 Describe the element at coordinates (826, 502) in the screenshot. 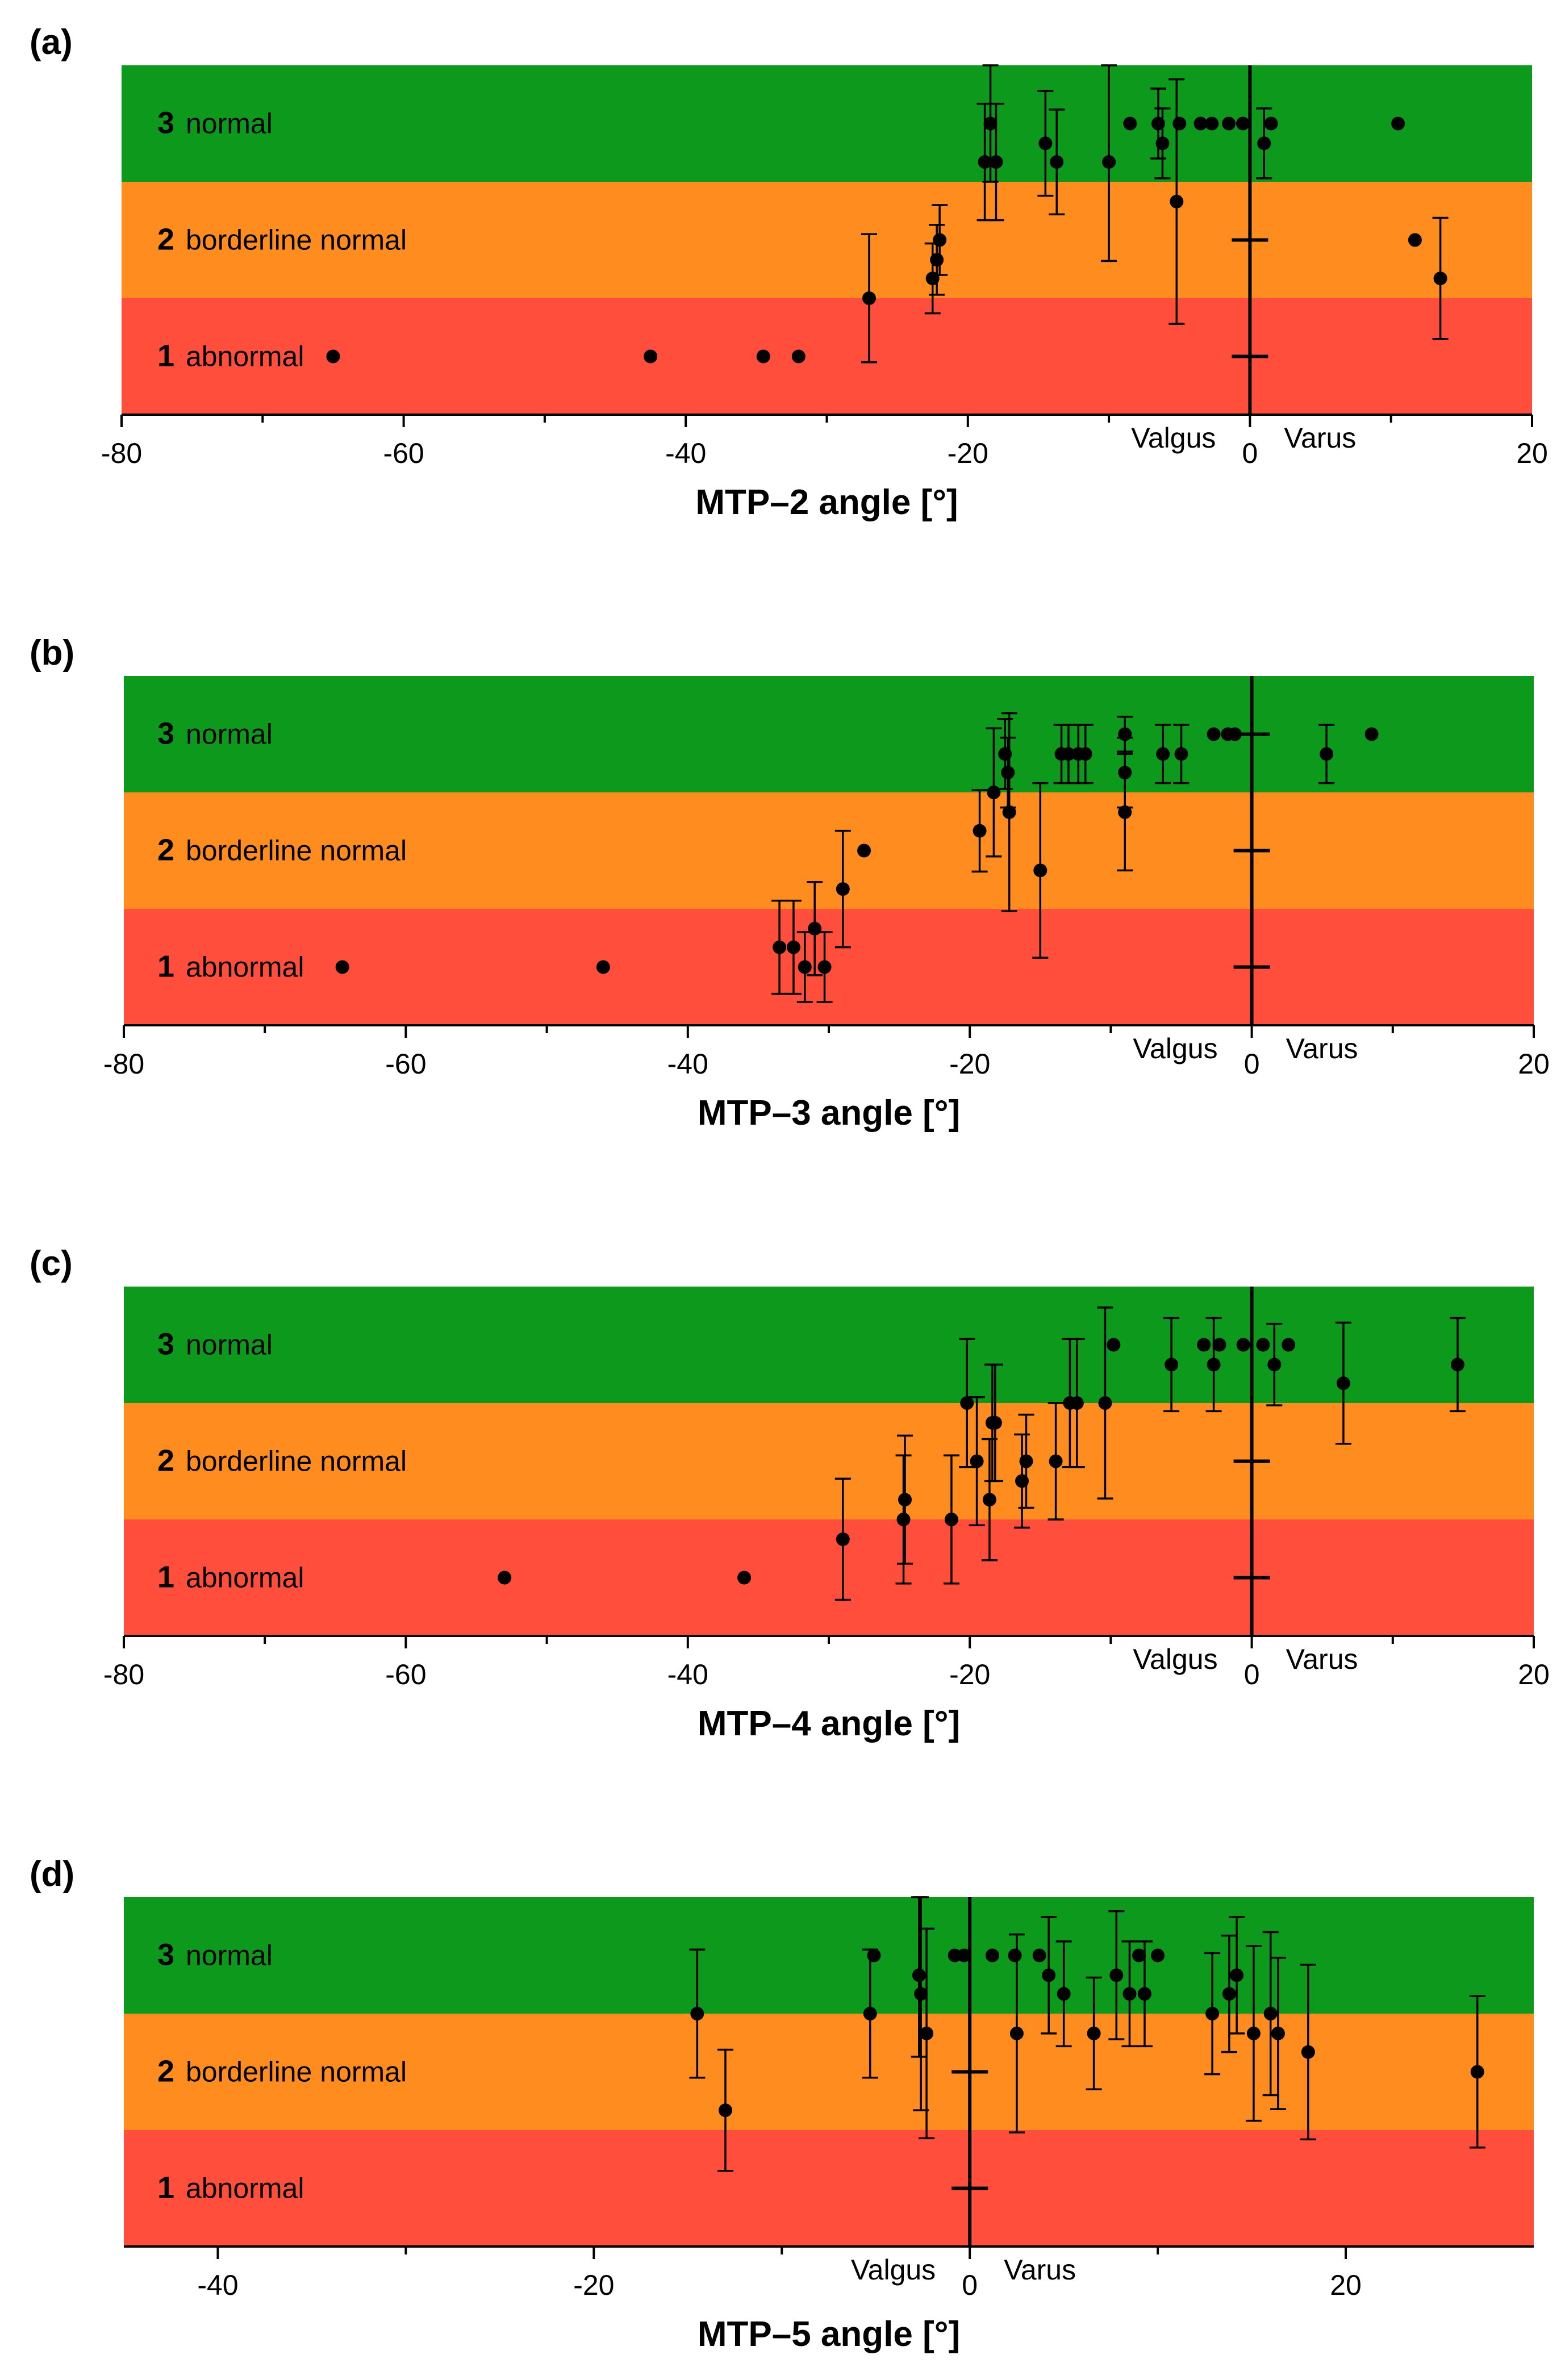

I see `x-axis-title: MTP–2 angle [°]` at that location.